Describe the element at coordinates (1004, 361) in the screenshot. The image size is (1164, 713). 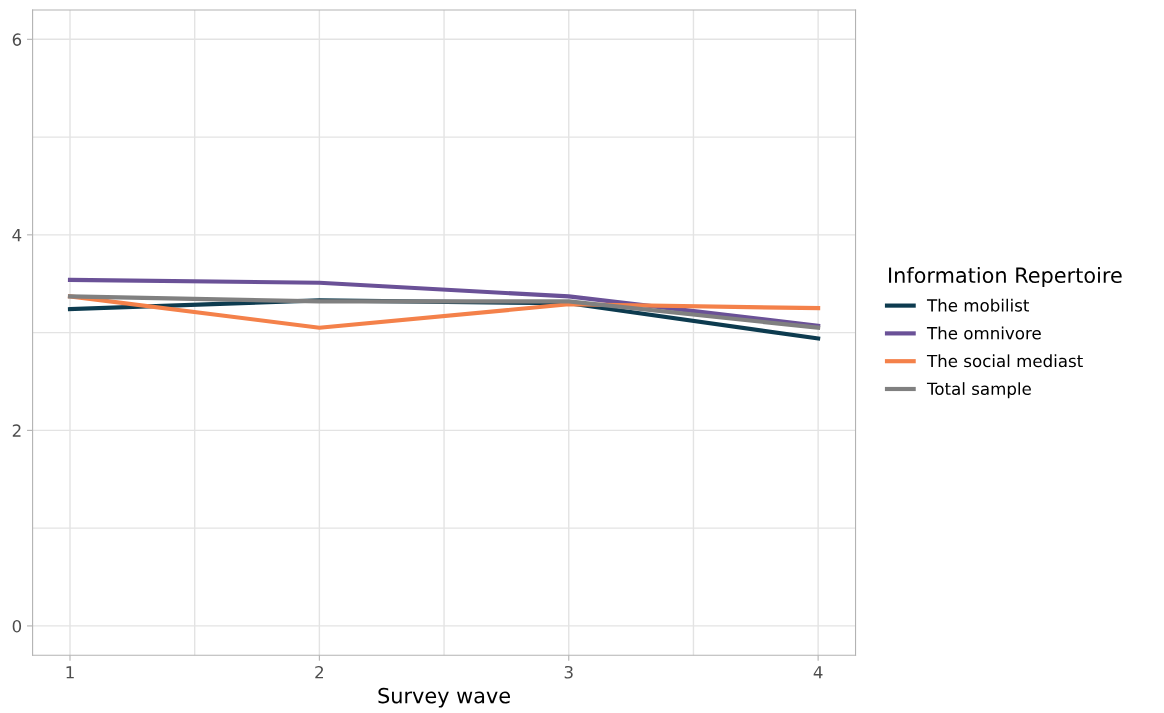
I see `legend-label: The social mediast` at that location.